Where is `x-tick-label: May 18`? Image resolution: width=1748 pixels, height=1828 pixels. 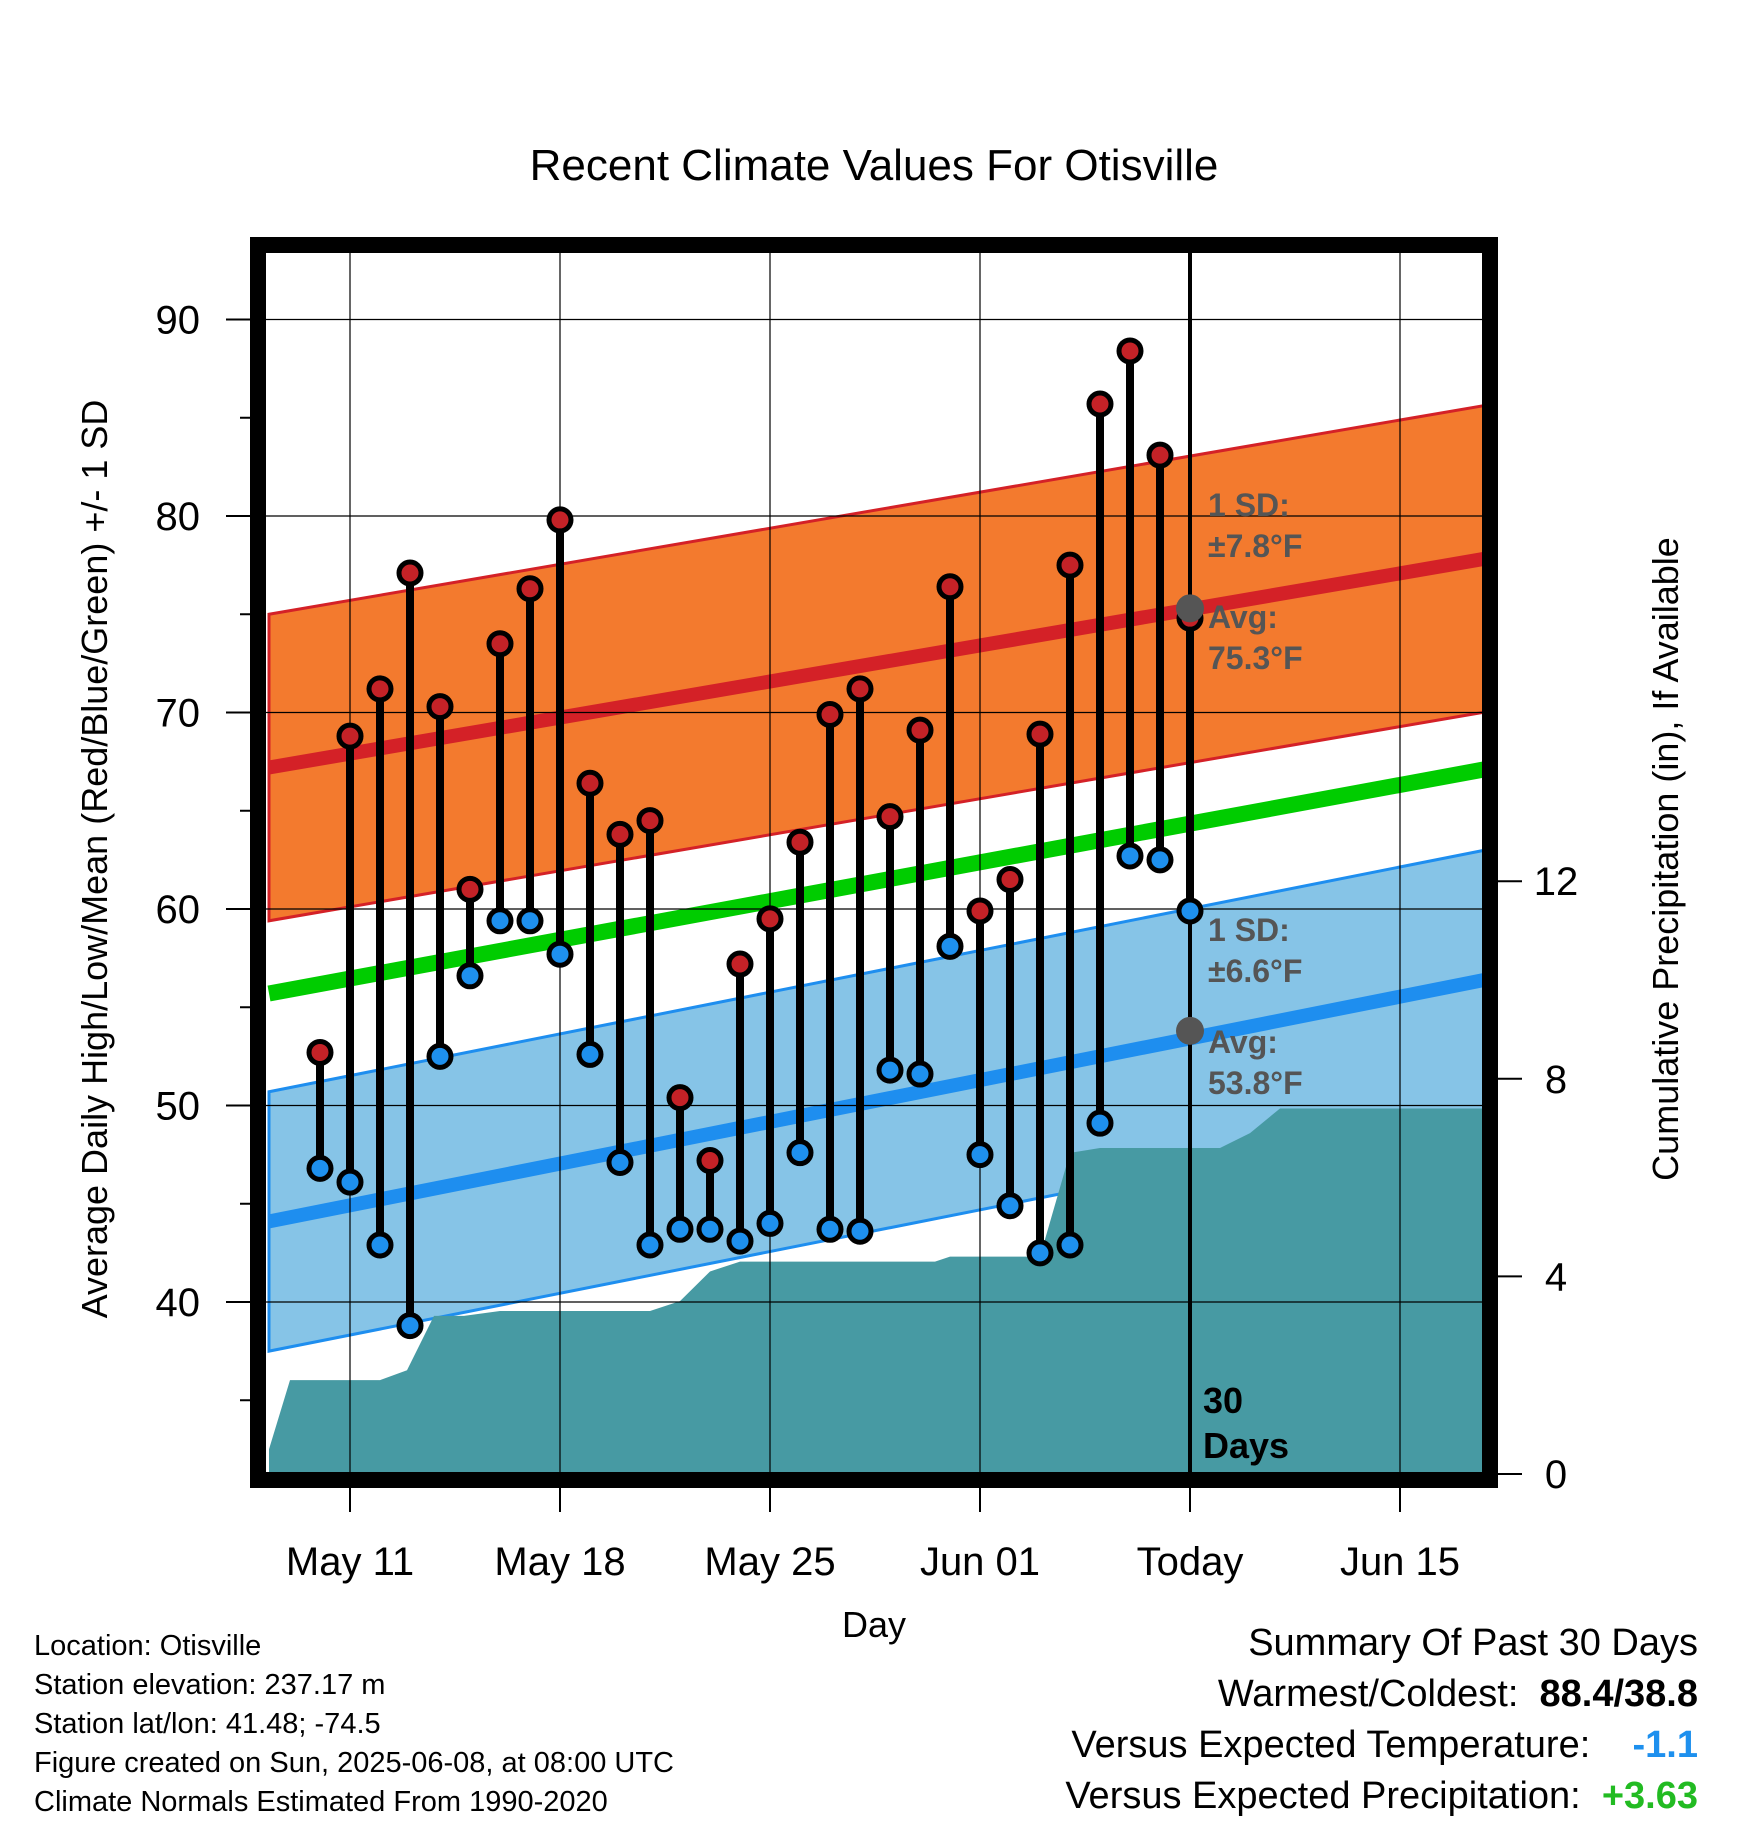 x-tick-label: May 18 is located at coordinates (559, 1562).